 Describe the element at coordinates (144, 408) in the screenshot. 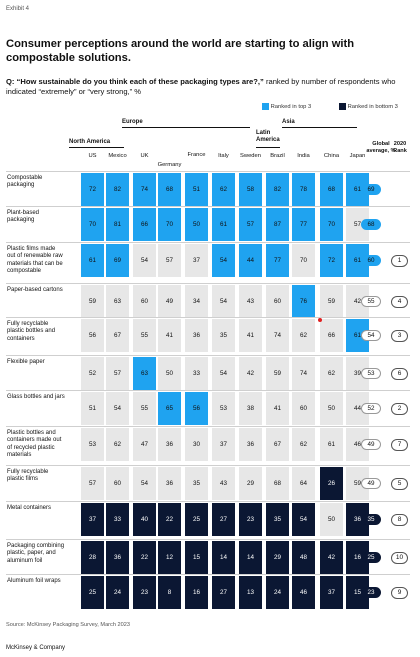

I see `data-cell: 55` at that location.